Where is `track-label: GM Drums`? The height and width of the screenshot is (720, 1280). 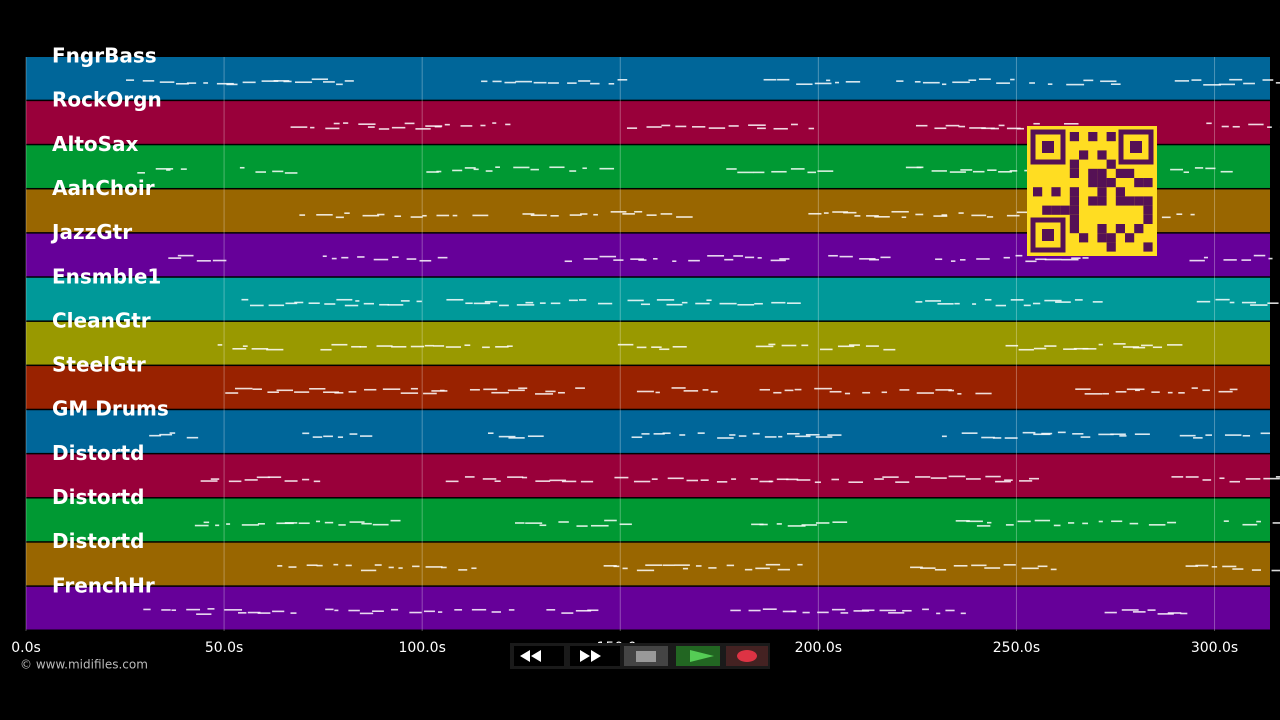
track-label: GM Drums is located at coordinates (110, 409).